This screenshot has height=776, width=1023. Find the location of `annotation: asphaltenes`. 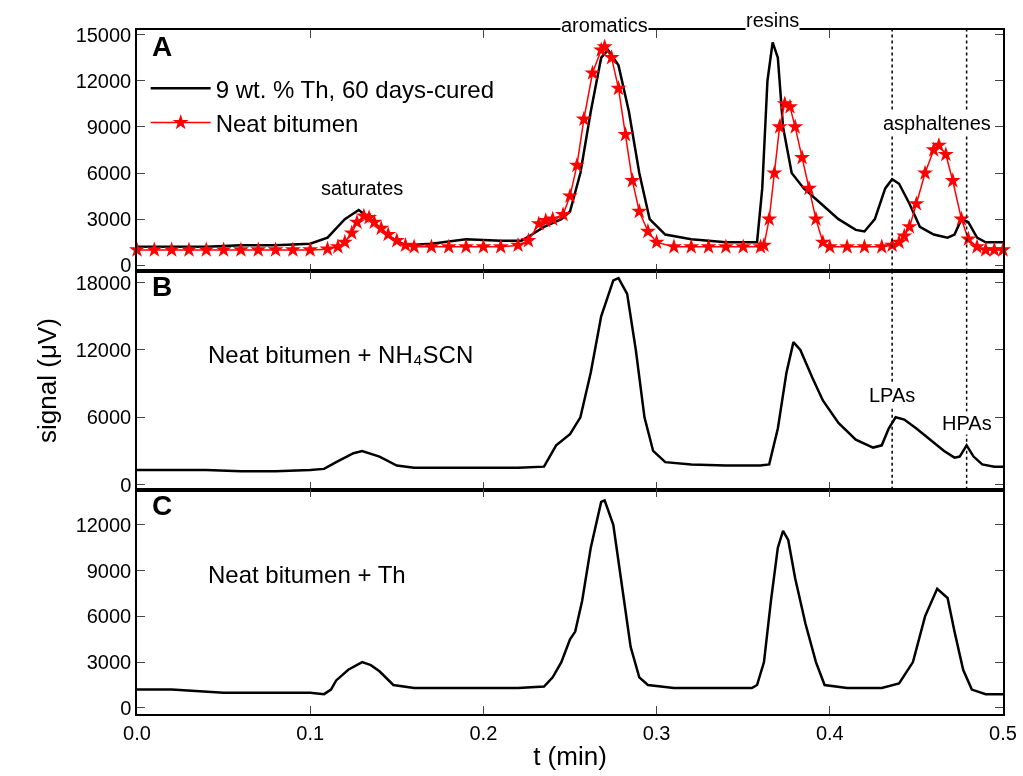

annotation: asphaltenes is located at coordinates (937, 123).